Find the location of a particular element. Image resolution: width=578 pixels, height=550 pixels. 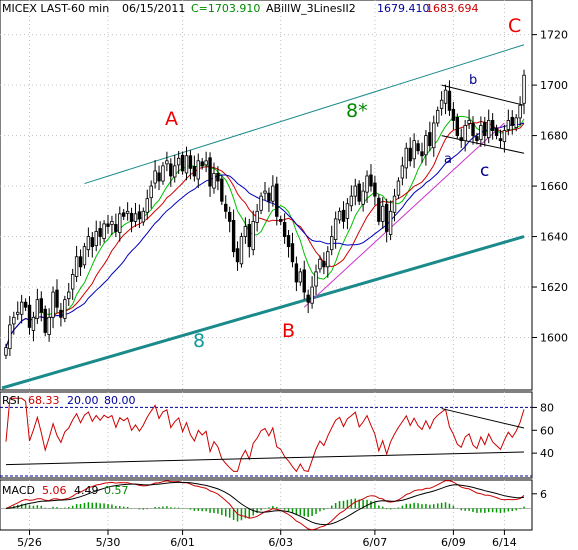

wave-label-b-upper: B is located at coordinates (288, 331).